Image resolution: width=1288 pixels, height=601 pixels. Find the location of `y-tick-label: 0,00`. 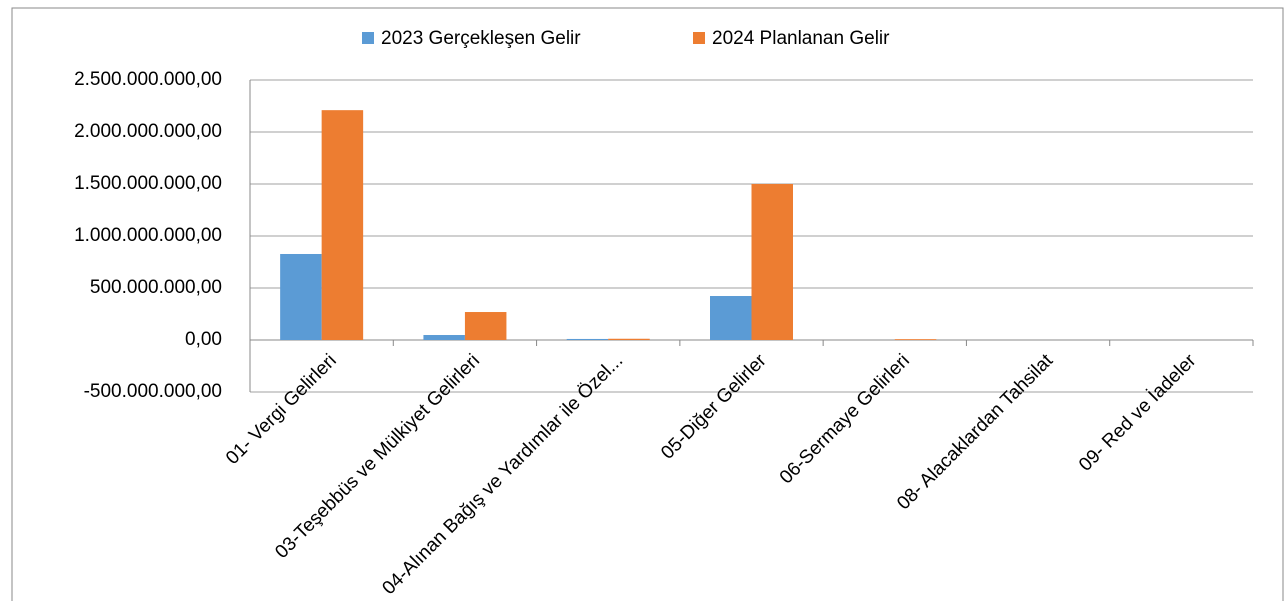

y-tick-label: 0,00 is located at coordinates (203, 339).